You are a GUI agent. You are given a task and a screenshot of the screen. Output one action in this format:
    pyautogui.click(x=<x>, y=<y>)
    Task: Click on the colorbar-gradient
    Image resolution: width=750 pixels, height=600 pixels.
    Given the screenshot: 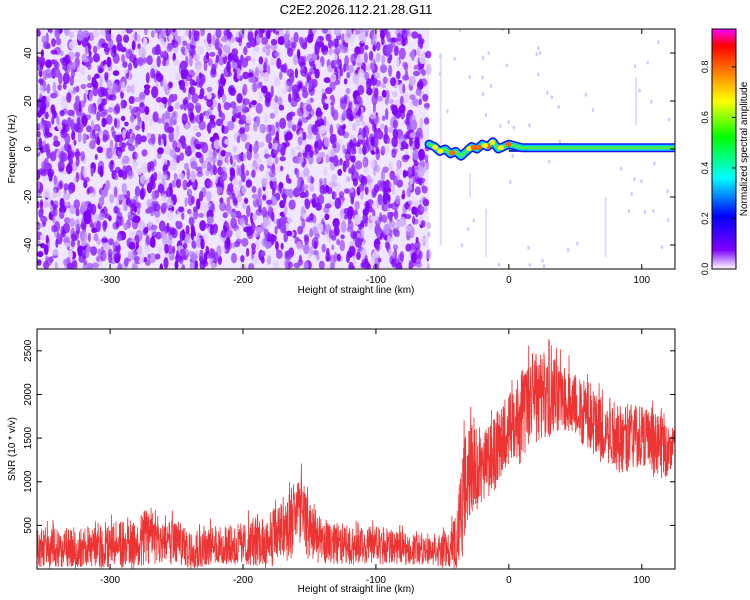 What is the action you would take?
    pyautogui.click(x=724, y=149)
    